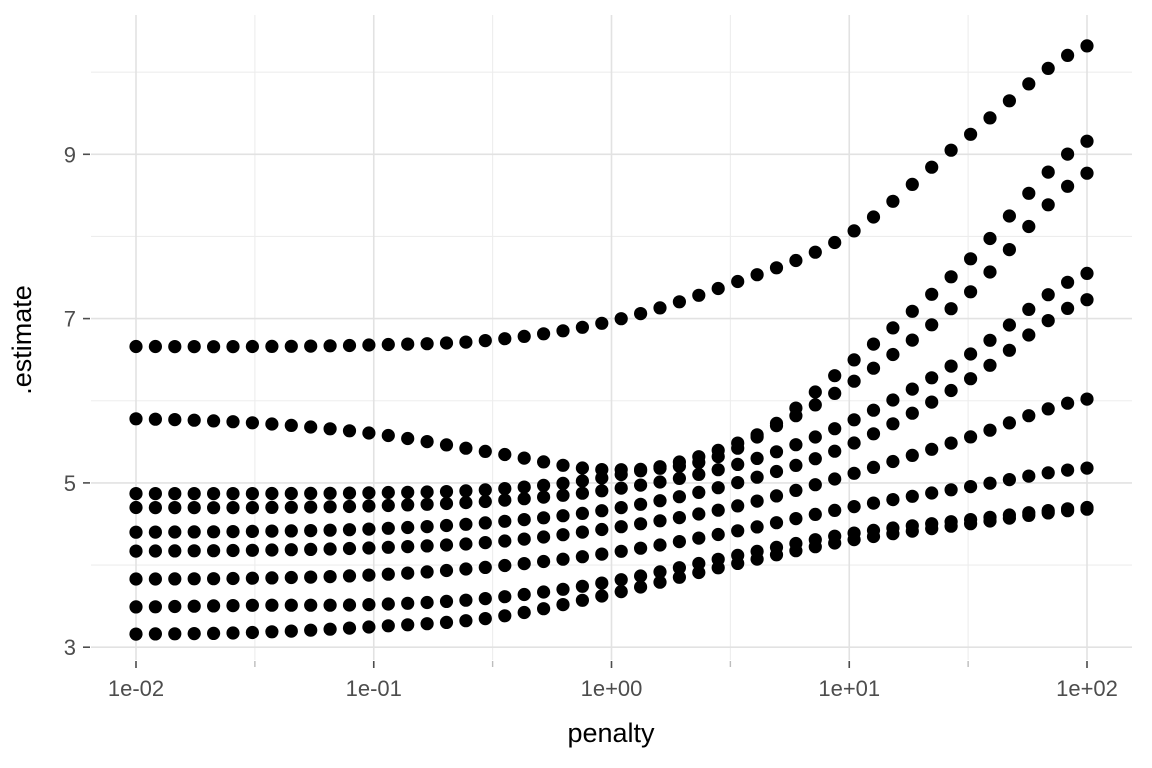 Image resolution: width=1152 pixels, height=768 pixels. What do you see at coordinates (70, 483) in the screenshot?
I see `y-tick-label: 5` at bounding box center [70, 483].